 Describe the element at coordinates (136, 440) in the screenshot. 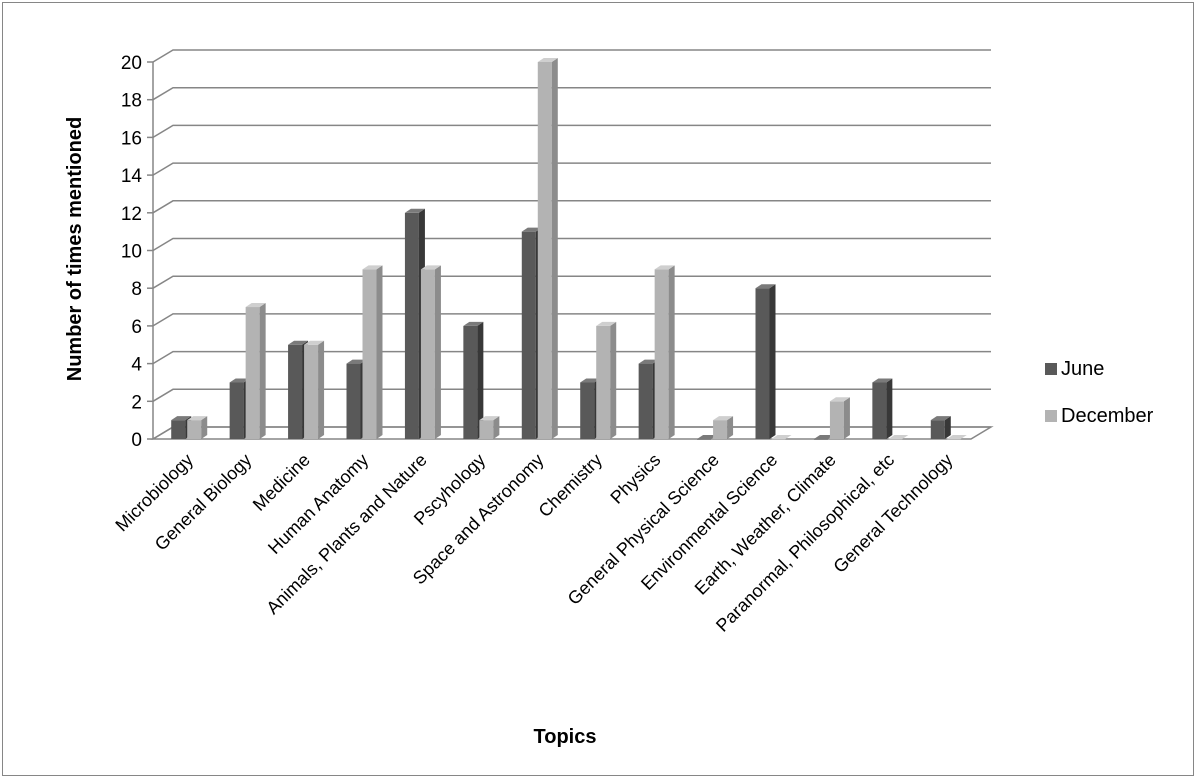

I see `y-tick-label: 0` at that location.